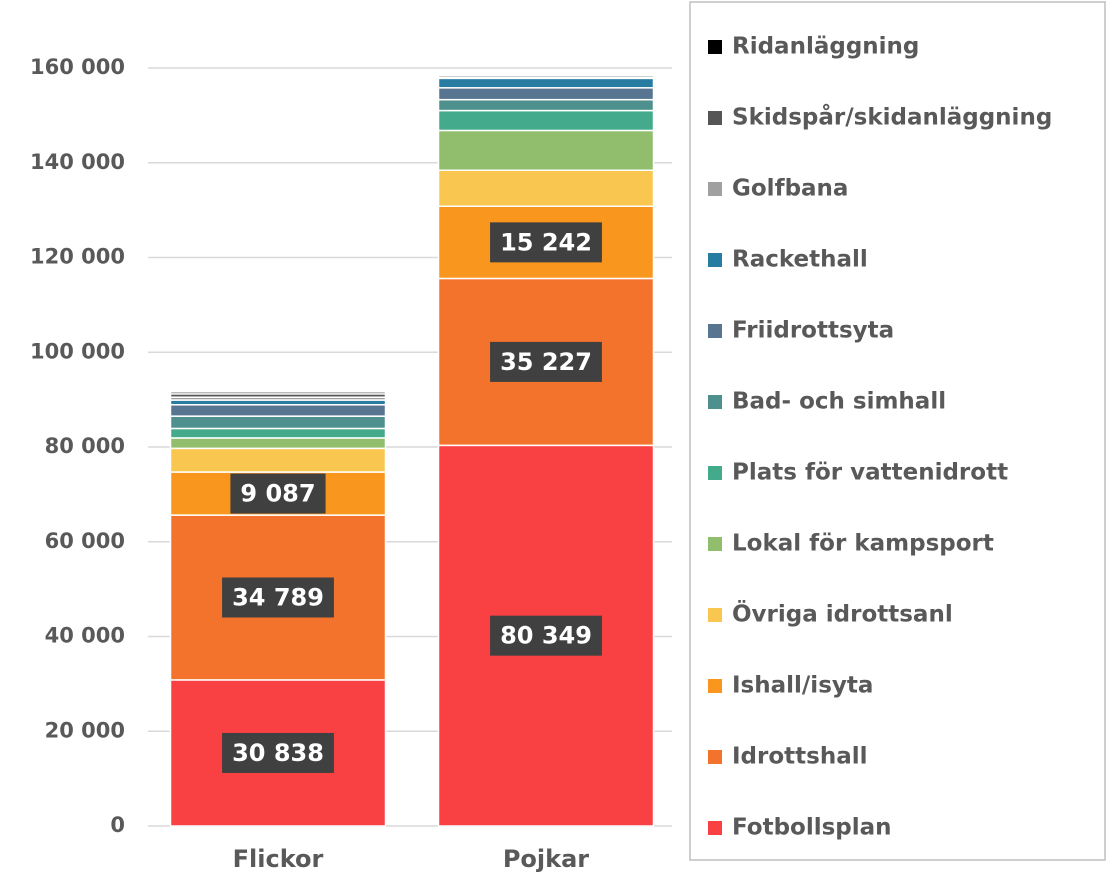 The width and height of the screenshot is (1110, 875). I want to click on y-tick-label: 0, so click(117, 825).